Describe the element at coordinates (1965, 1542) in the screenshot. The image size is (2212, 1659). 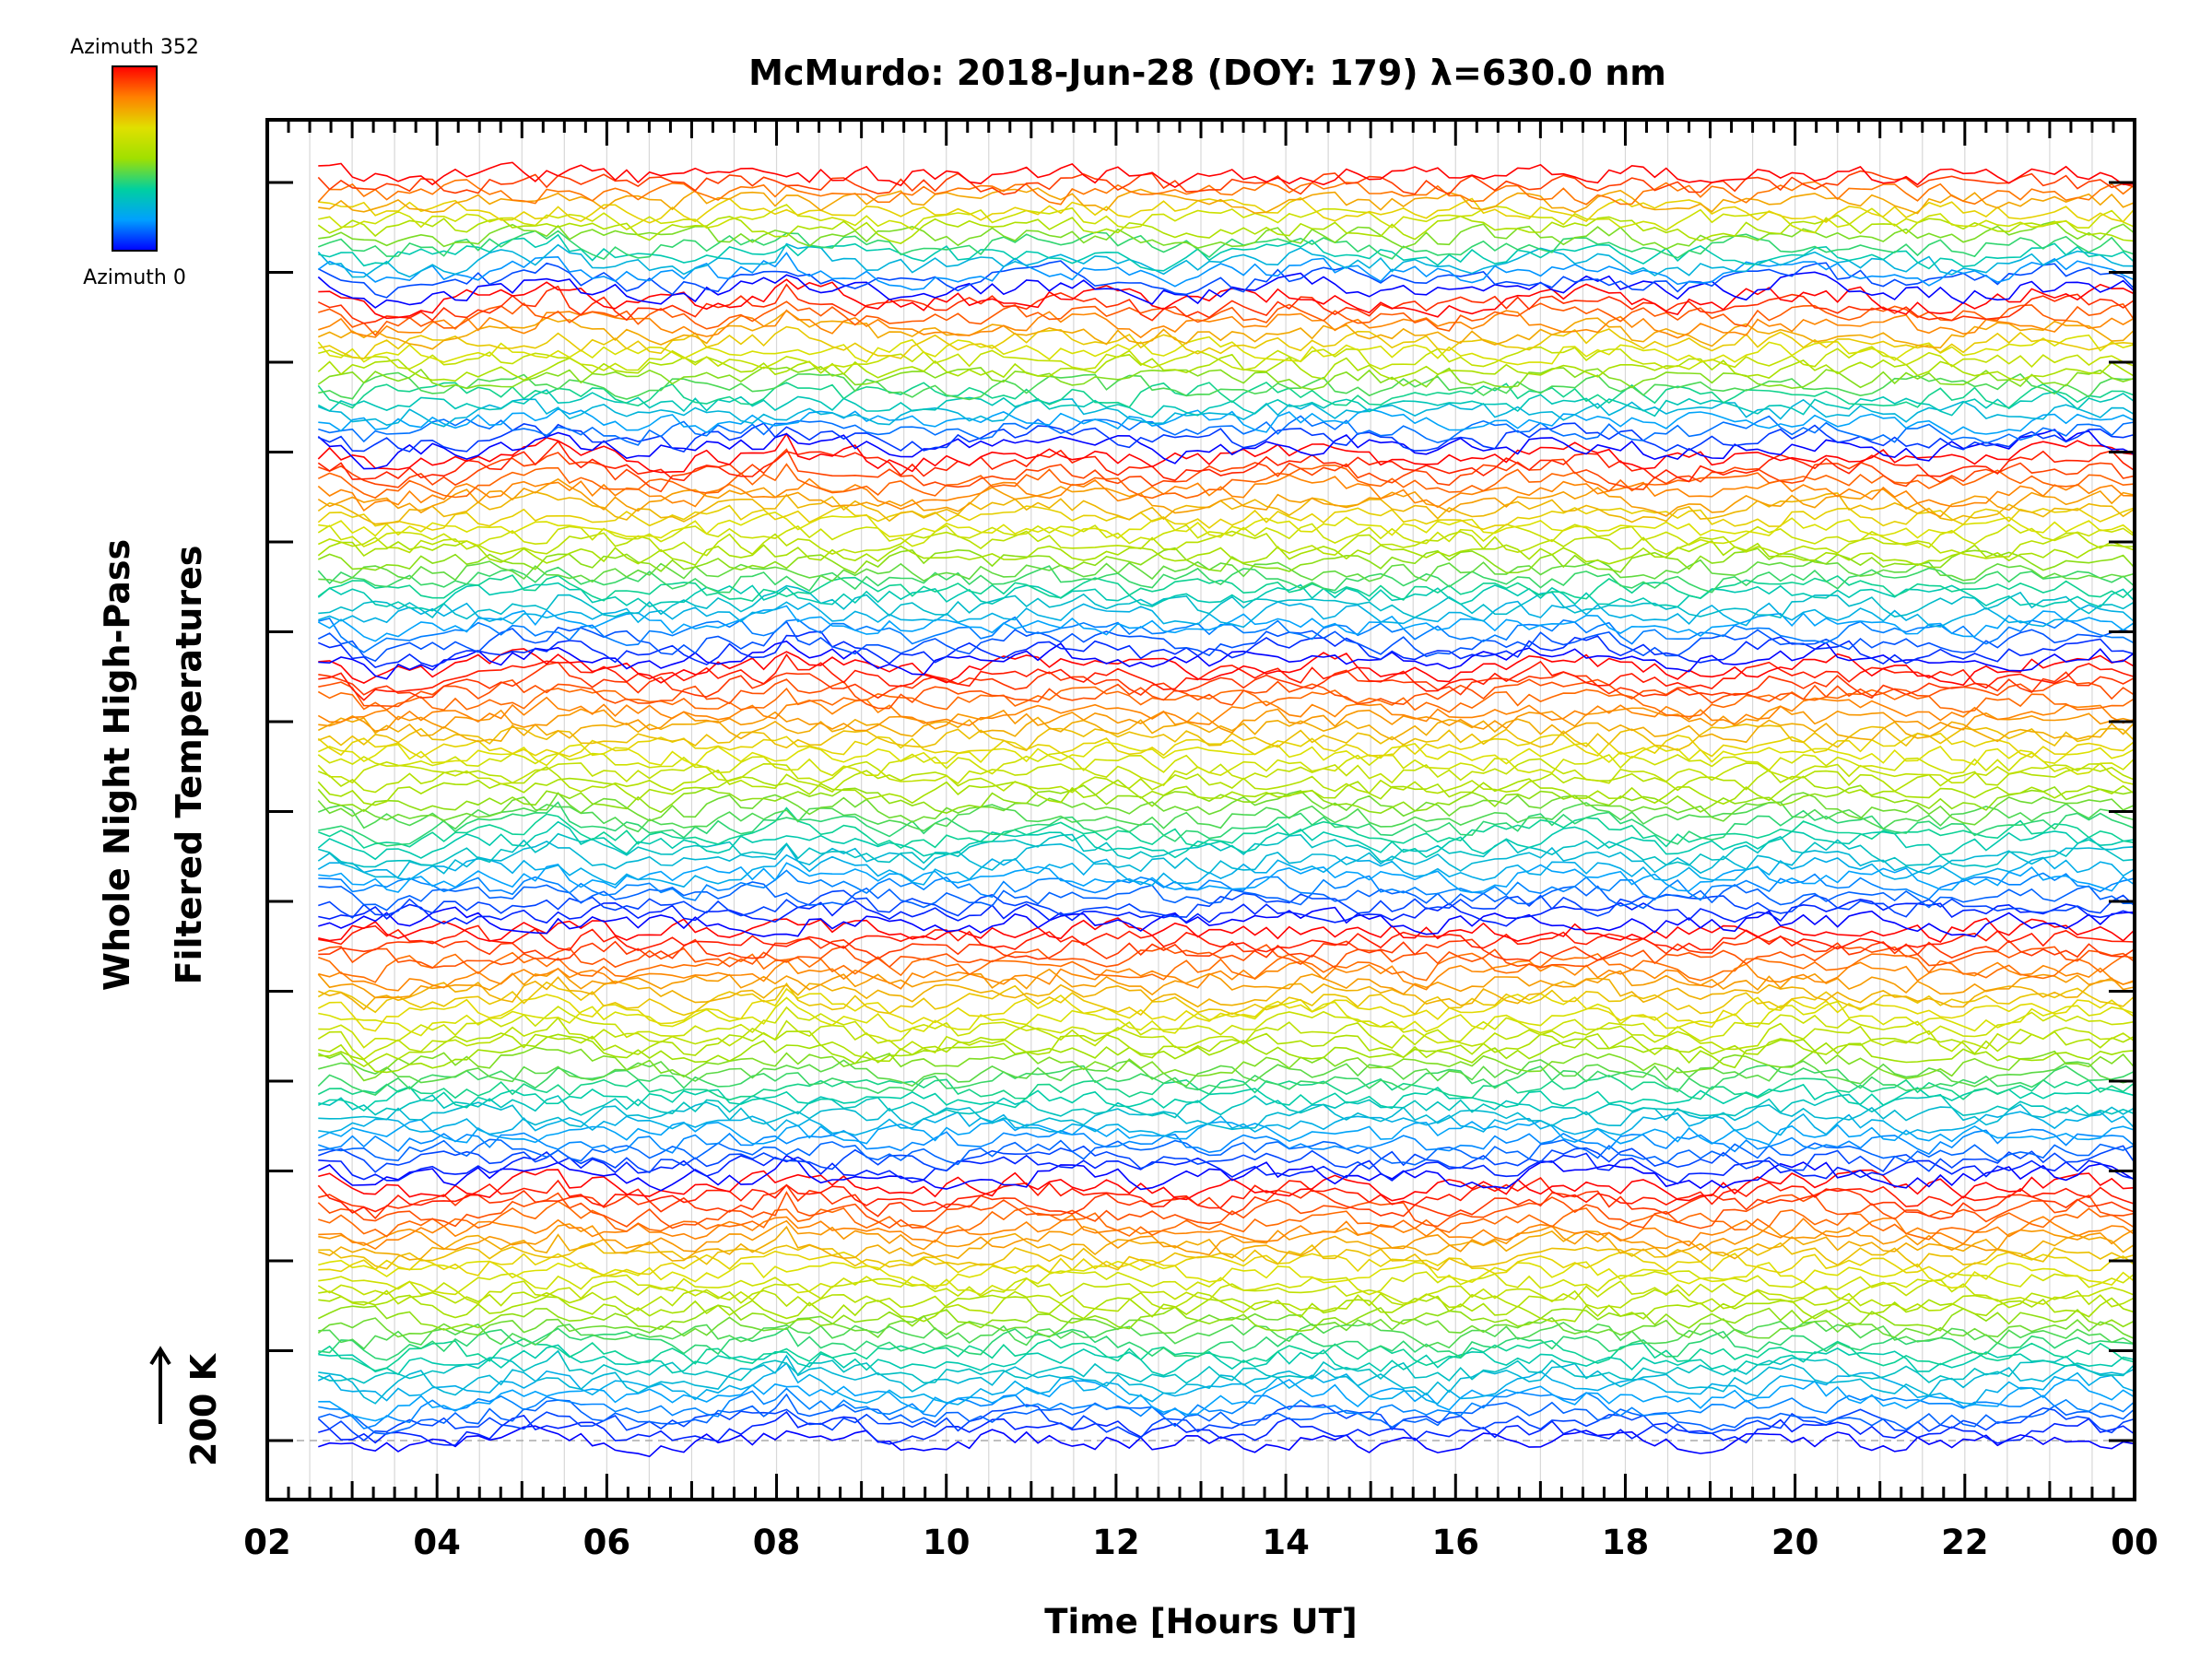
I see `x-tick-label: 22` at that location.